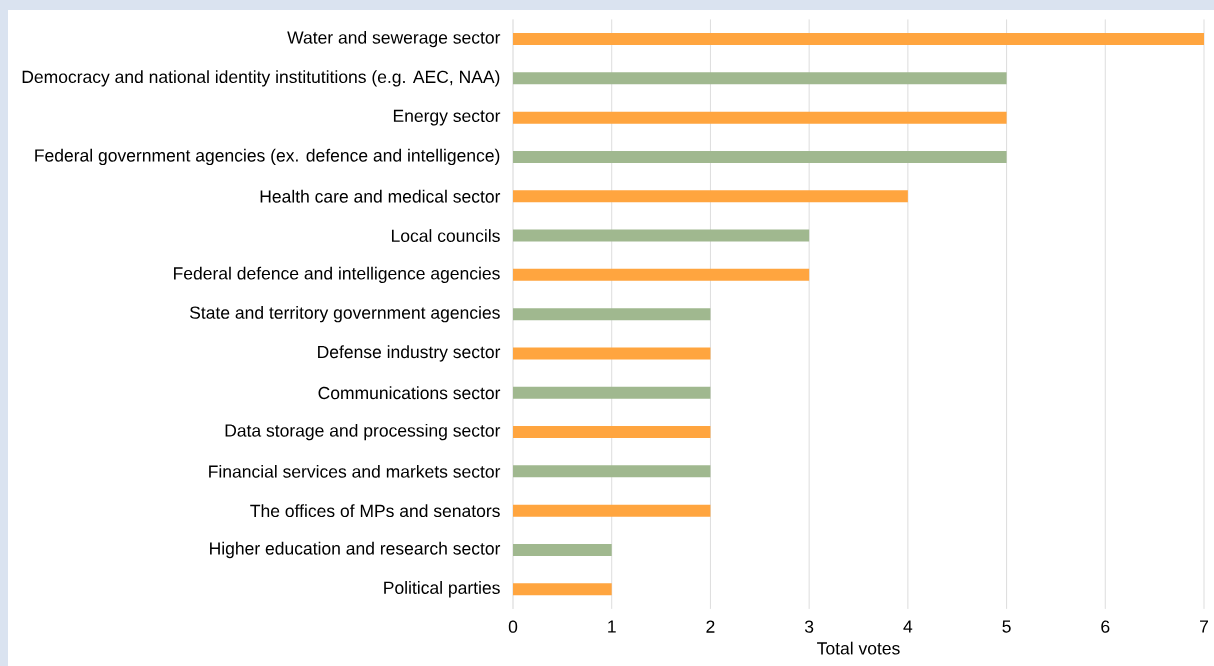 The width and height of the screenshot is (1214, 666). I want to click on x-tick-label: 5, so click(1006, 626).